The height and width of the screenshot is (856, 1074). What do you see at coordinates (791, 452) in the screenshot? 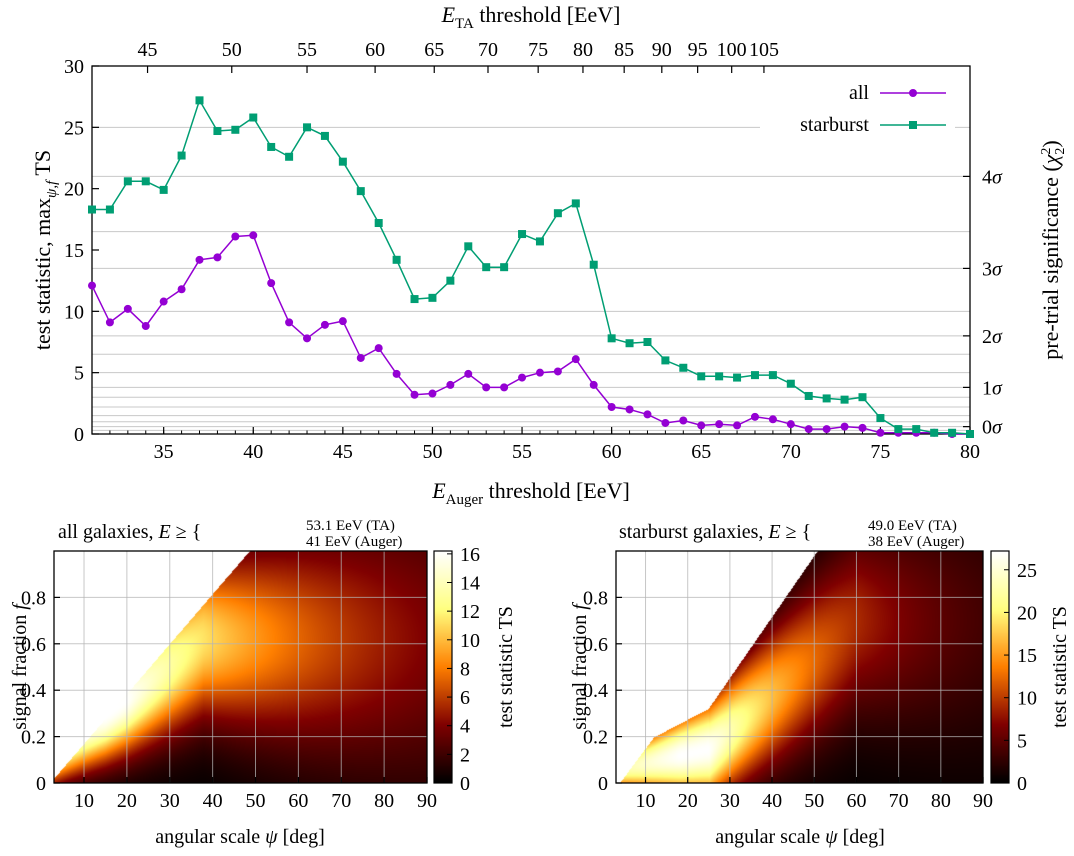
I see `x-tick-label: 70` at bounding box center [791, 452].